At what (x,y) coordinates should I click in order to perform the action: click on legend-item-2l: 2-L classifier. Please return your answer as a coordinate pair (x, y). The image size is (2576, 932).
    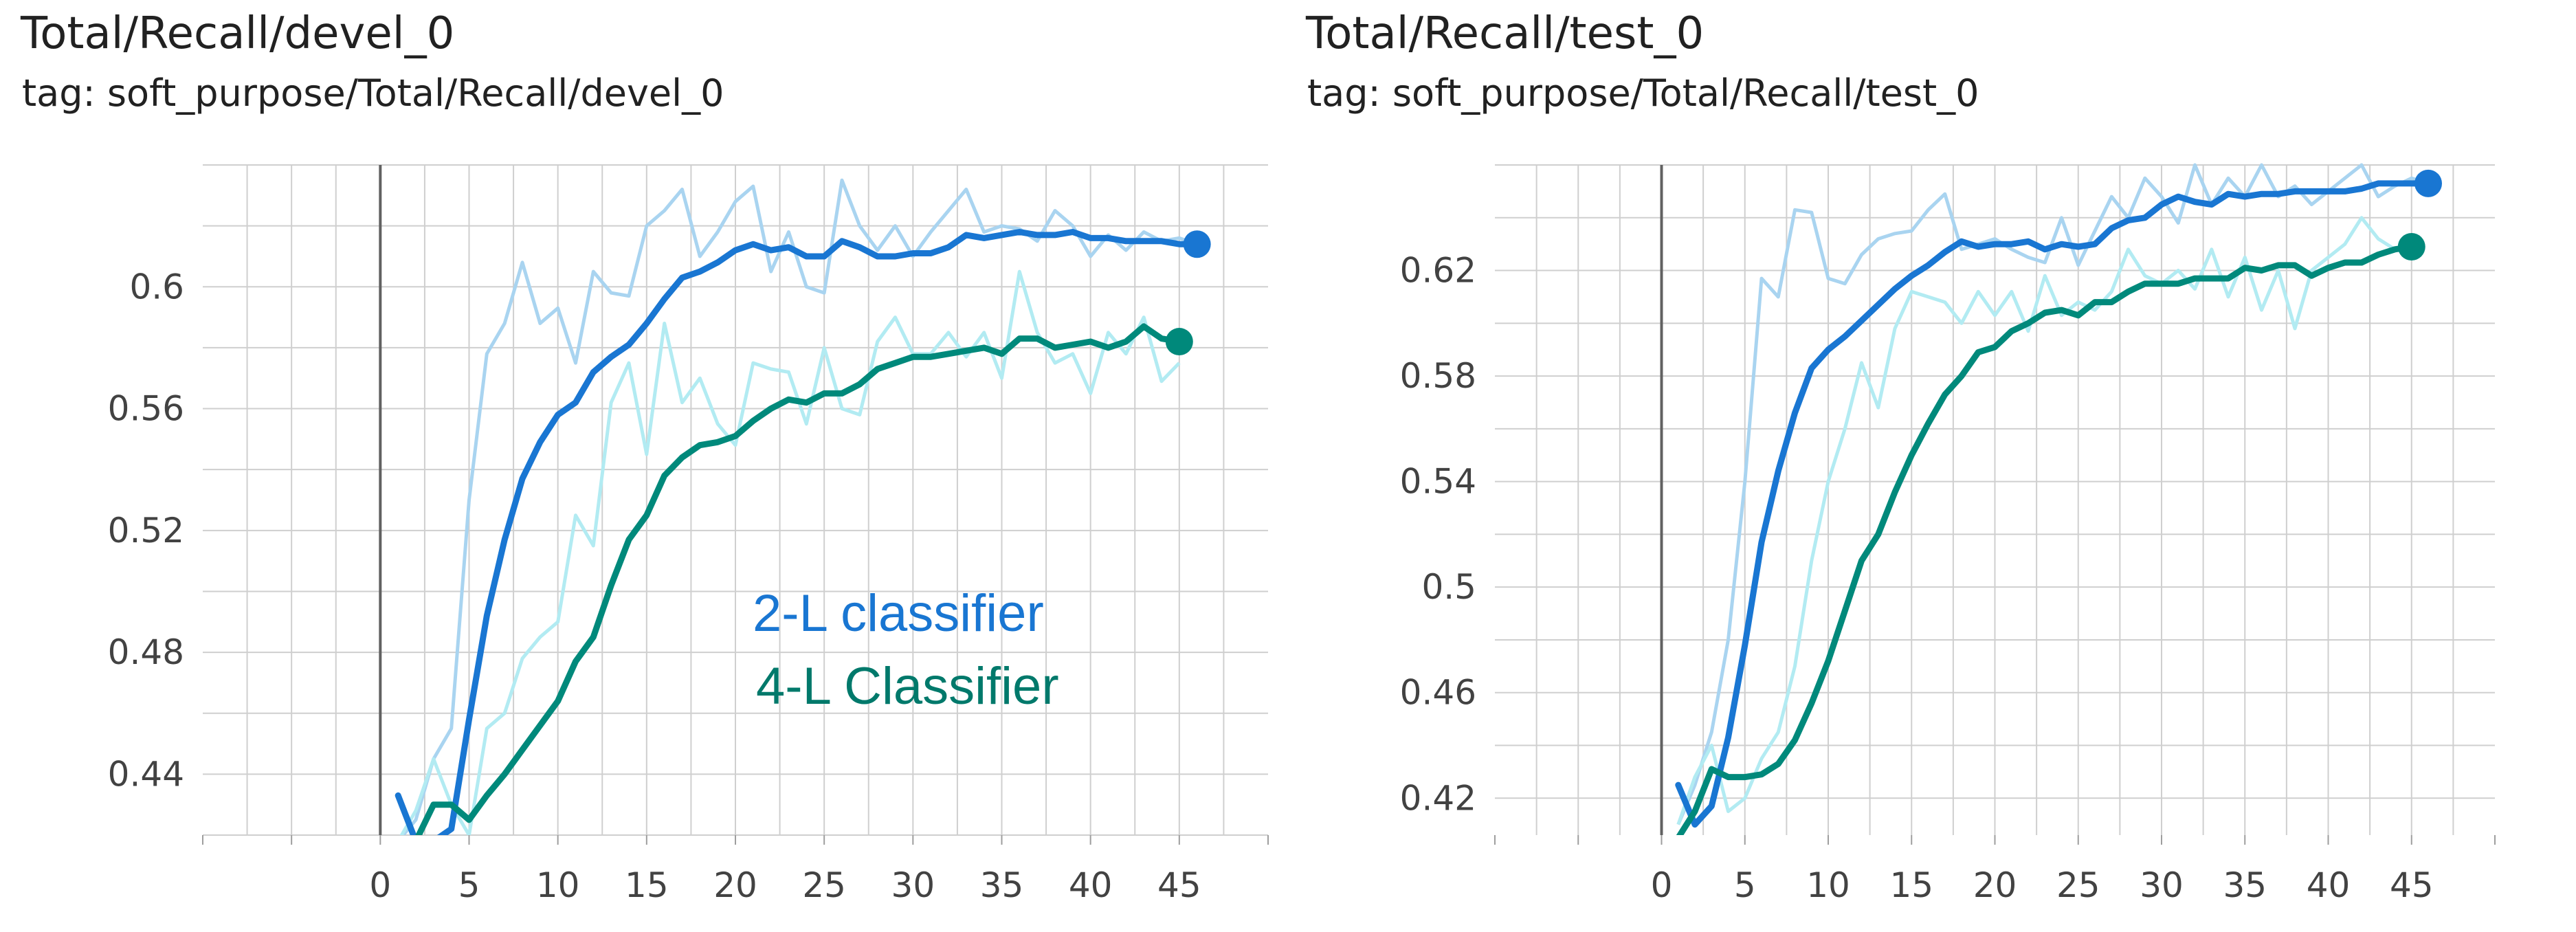
    Looking at the image, I should click on (898, 614).